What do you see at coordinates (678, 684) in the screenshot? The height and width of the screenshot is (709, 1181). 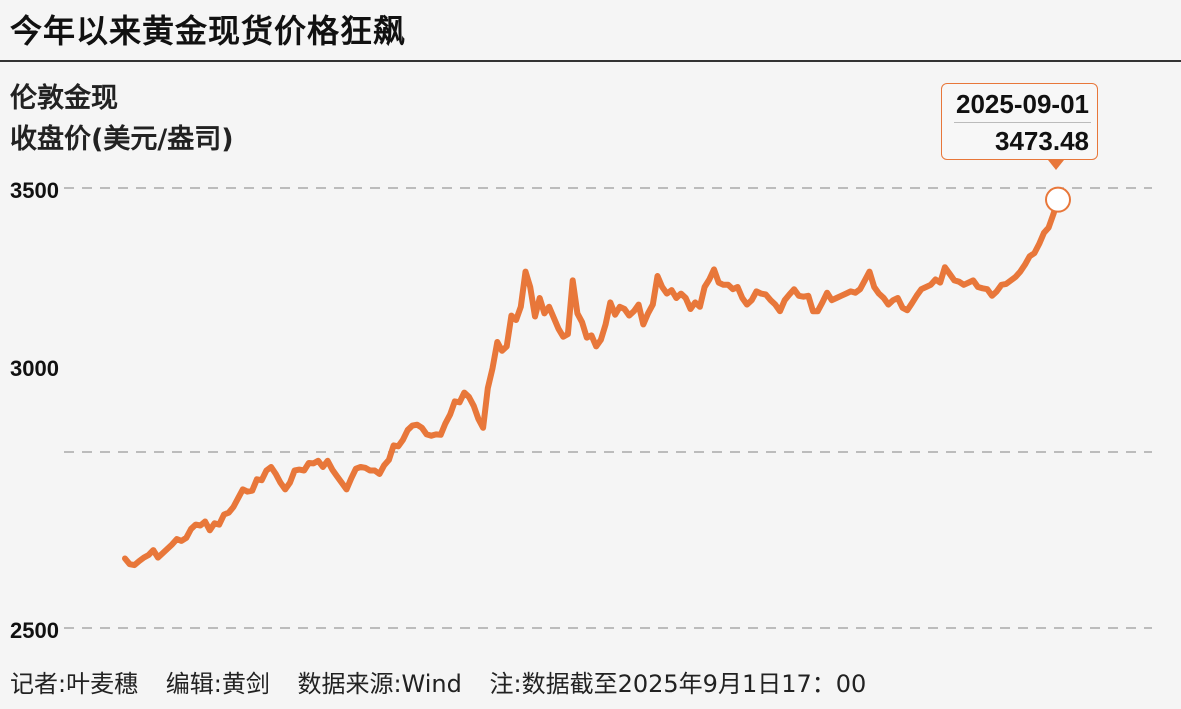 I see `footer-note: 注:数据截至2025年9月1日17：00` at bounding box center [678, 684].